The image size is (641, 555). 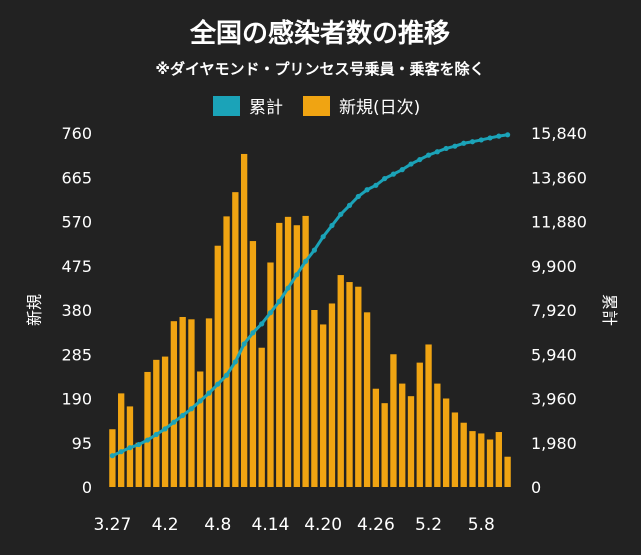 What do you see at coordinates (559, 177) in the screenshot?
I see `y-right-tick-label: 13,860` at bounding box center [559, 177].